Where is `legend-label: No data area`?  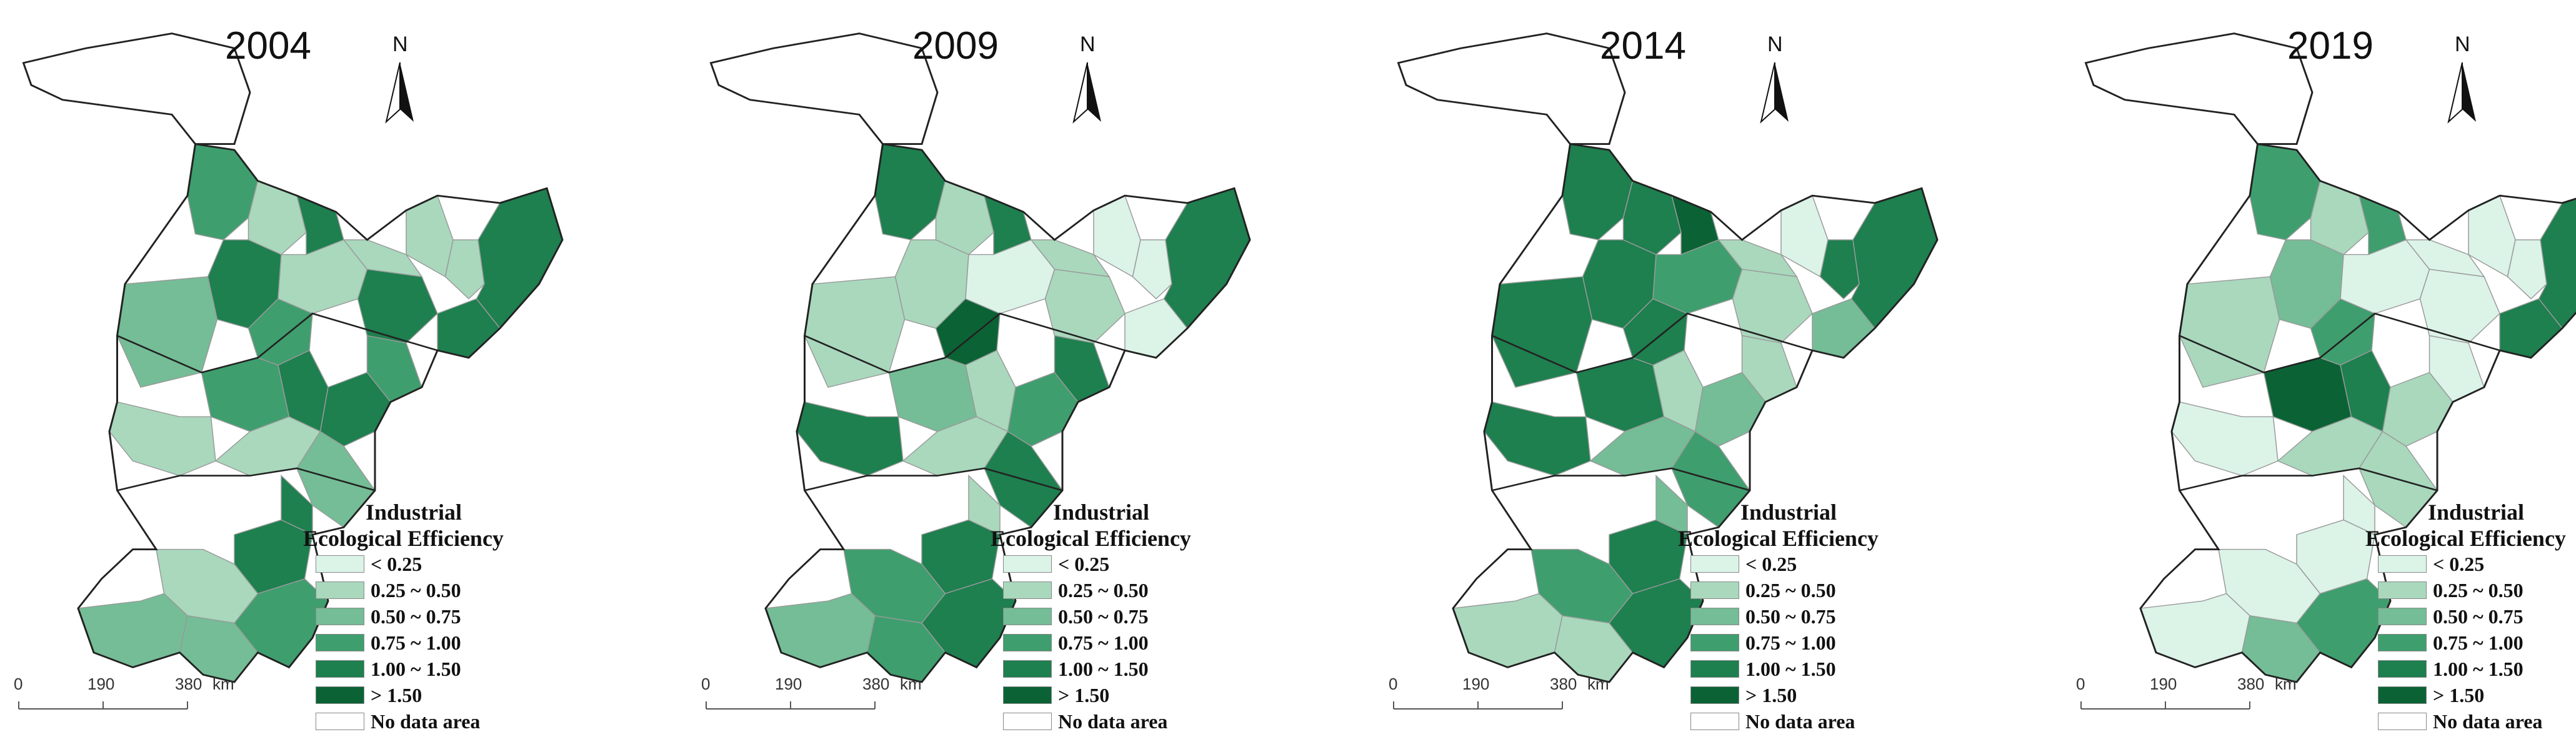 legend-label: No data area is located at coordinates (2488, 721).